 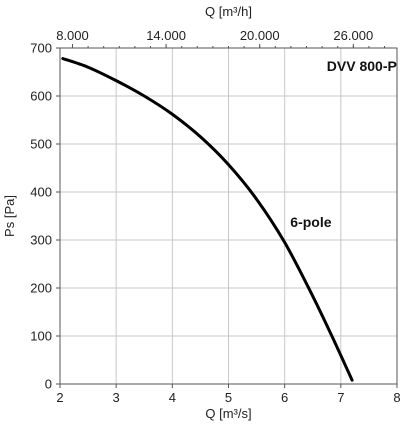 What do you see at coordinates (284, 397) in the screenshot?
I see `x-tick-label: 6` at bounding box center [284, 397].